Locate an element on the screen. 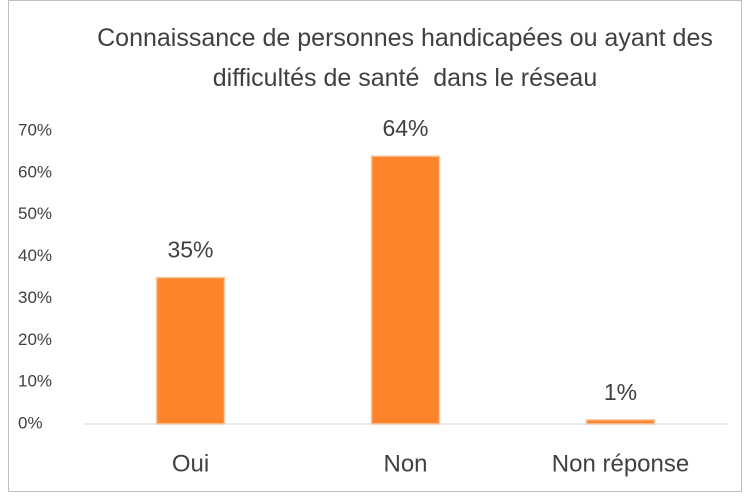  y-tick-label: 0% is located at coordinates (30, 422).